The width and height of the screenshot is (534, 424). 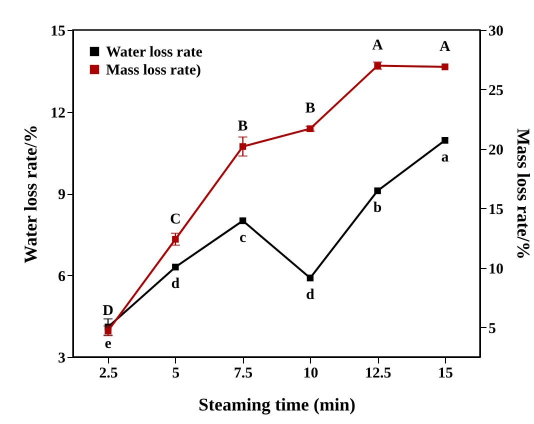 I want to click on y-axis-title: Water loss rate/%, so click(x=30, y=194).